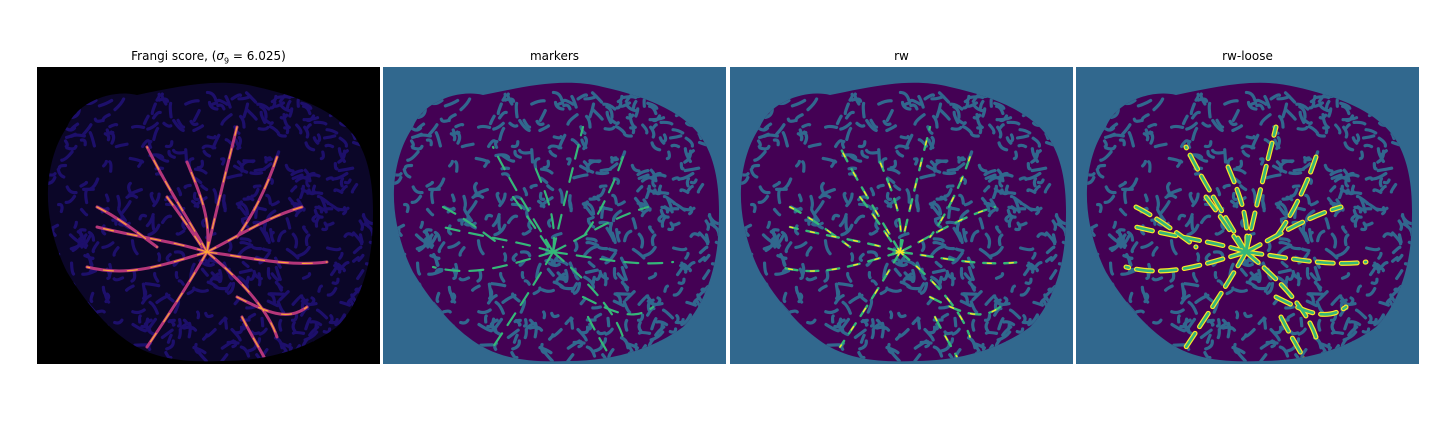 Image resolution: width=1440 pixels, height=432 pixels. I want to click on frangi-title-suffix: = 6.025), so click(257, 56).